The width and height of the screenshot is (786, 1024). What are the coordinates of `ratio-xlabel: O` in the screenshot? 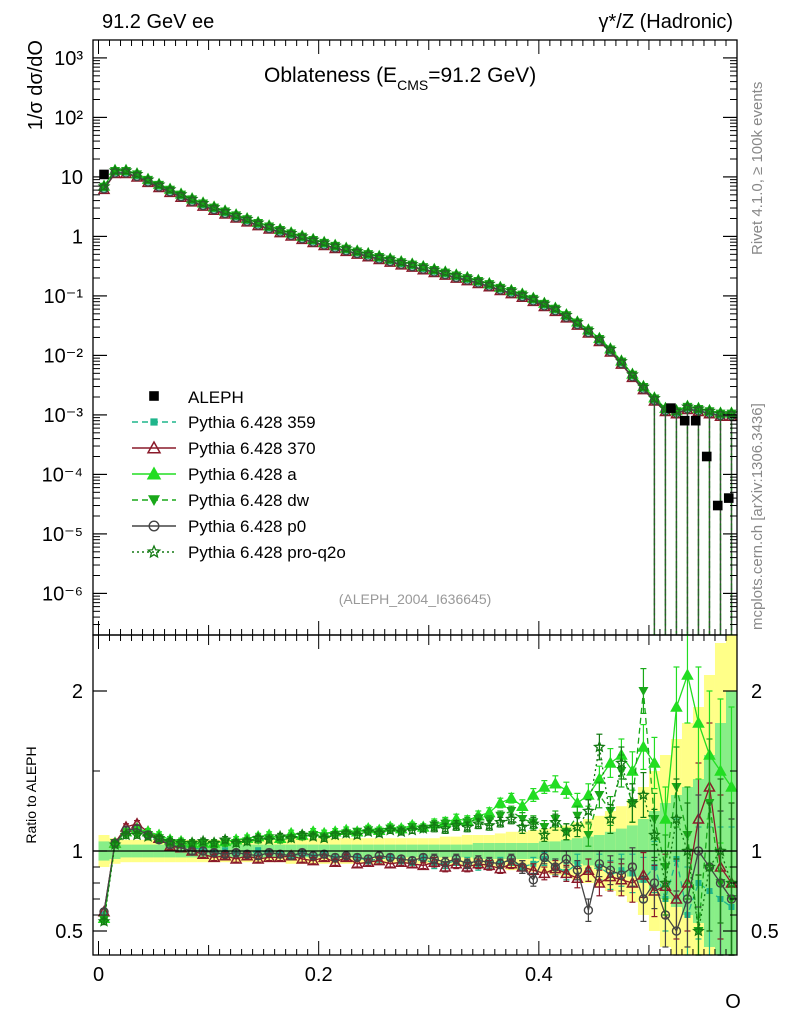 It's located at (733, 1002).